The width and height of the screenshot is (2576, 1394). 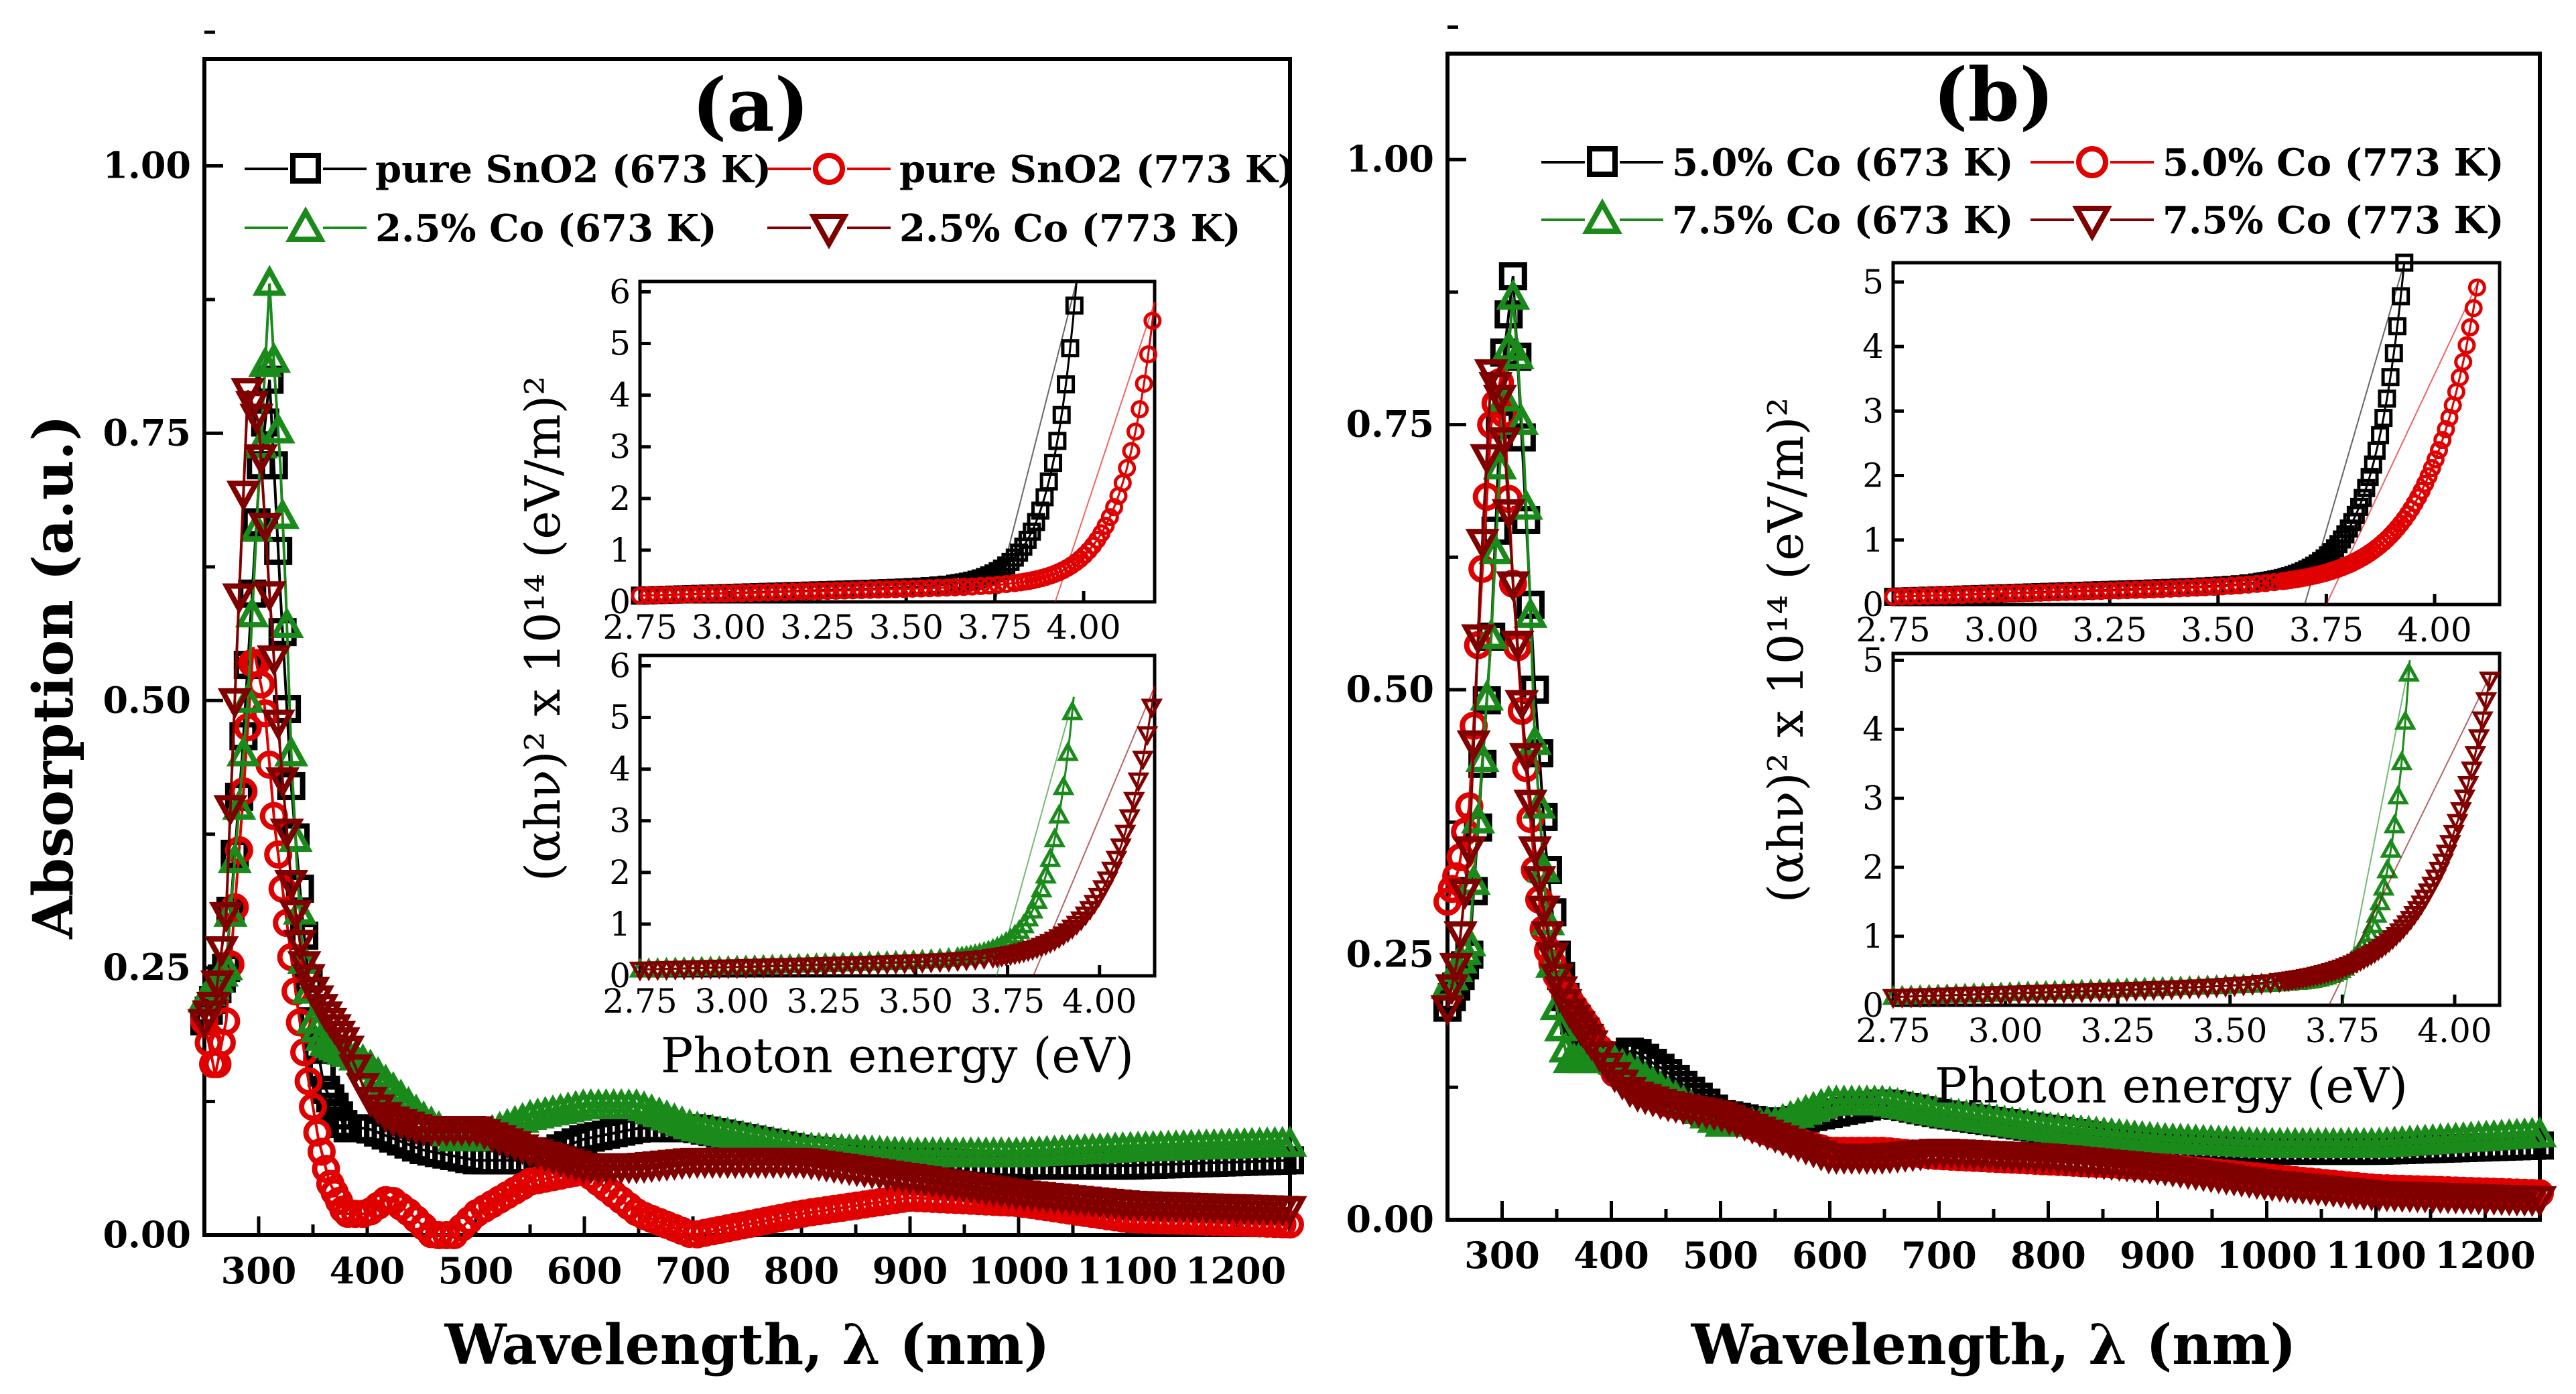 I want to click on inset-y-tick-label: 5, so click(x=1873, y=660).